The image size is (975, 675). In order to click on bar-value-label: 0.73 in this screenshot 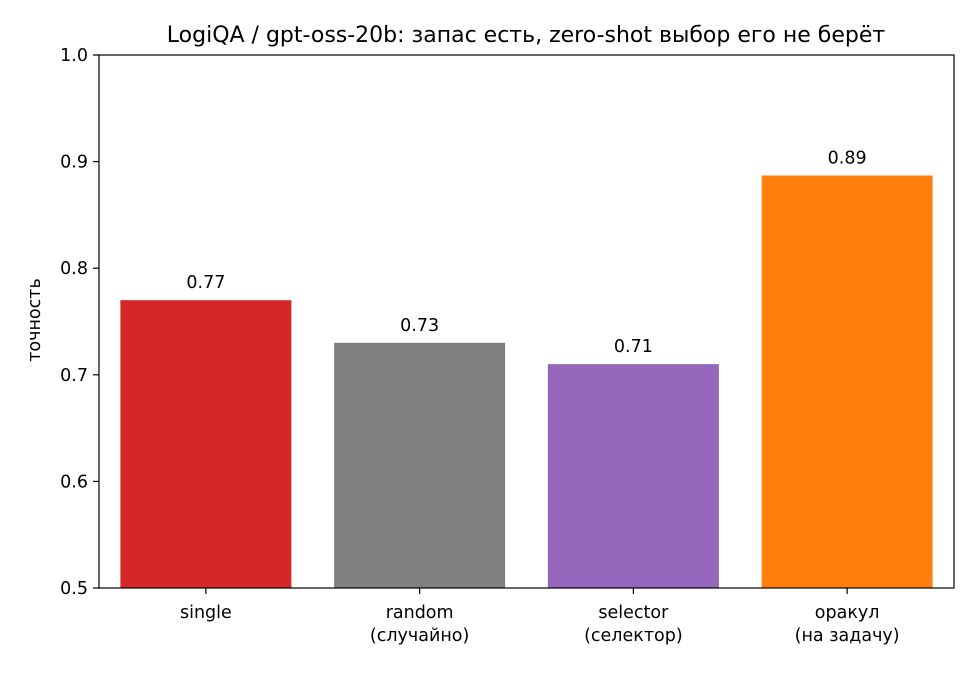, I will do `click(419, 326)`.